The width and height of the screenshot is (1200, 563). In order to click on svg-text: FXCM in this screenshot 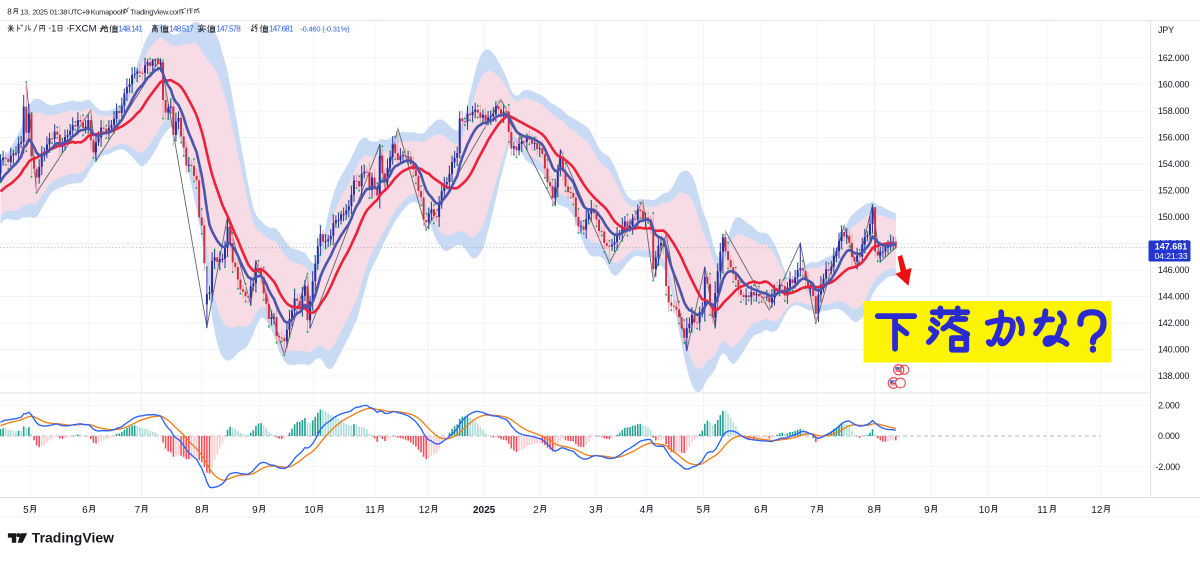, I will do `click(83, 29)`.